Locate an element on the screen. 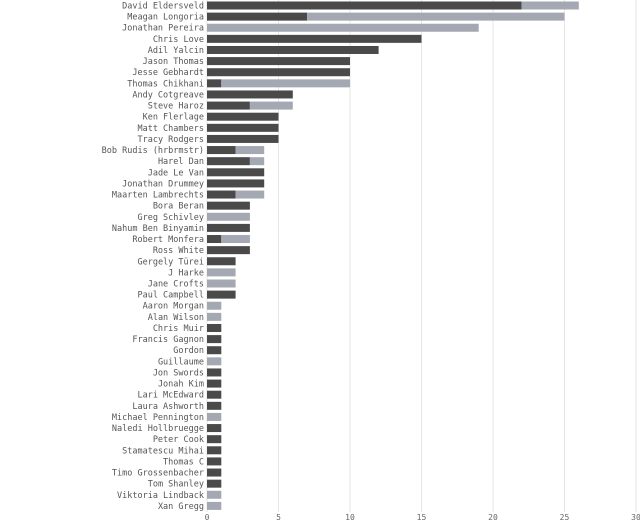  x-tick-label: 15 is located at coordinates (422, 517).